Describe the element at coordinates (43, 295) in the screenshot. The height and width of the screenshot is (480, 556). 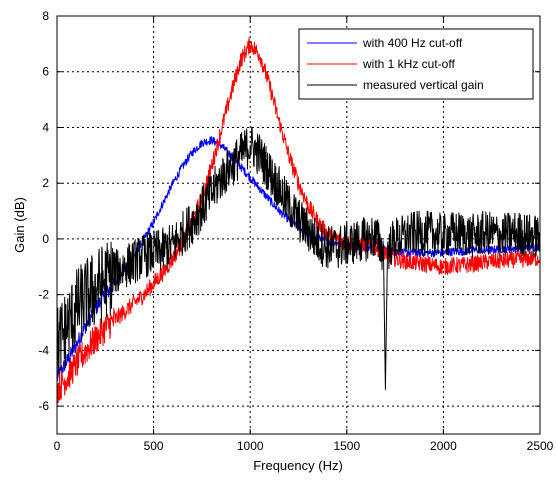
I see `y-tick-label: -2` at that location.